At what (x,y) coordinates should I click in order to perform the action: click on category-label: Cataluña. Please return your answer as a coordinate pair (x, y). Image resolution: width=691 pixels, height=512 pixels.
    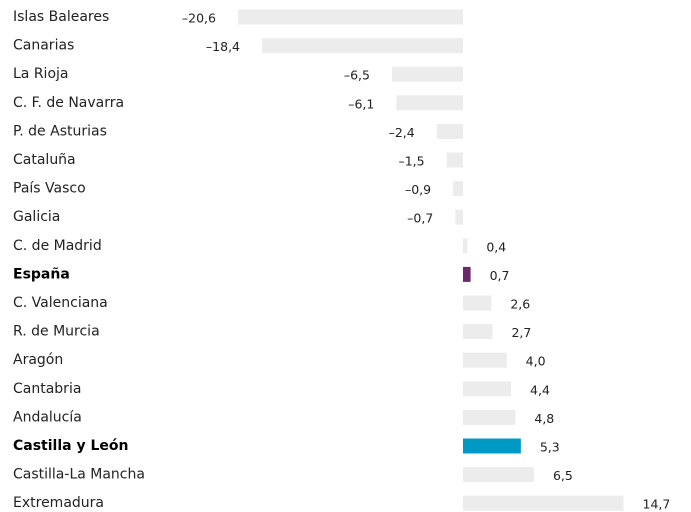
    Looking at the image, I should click on (44, 160).